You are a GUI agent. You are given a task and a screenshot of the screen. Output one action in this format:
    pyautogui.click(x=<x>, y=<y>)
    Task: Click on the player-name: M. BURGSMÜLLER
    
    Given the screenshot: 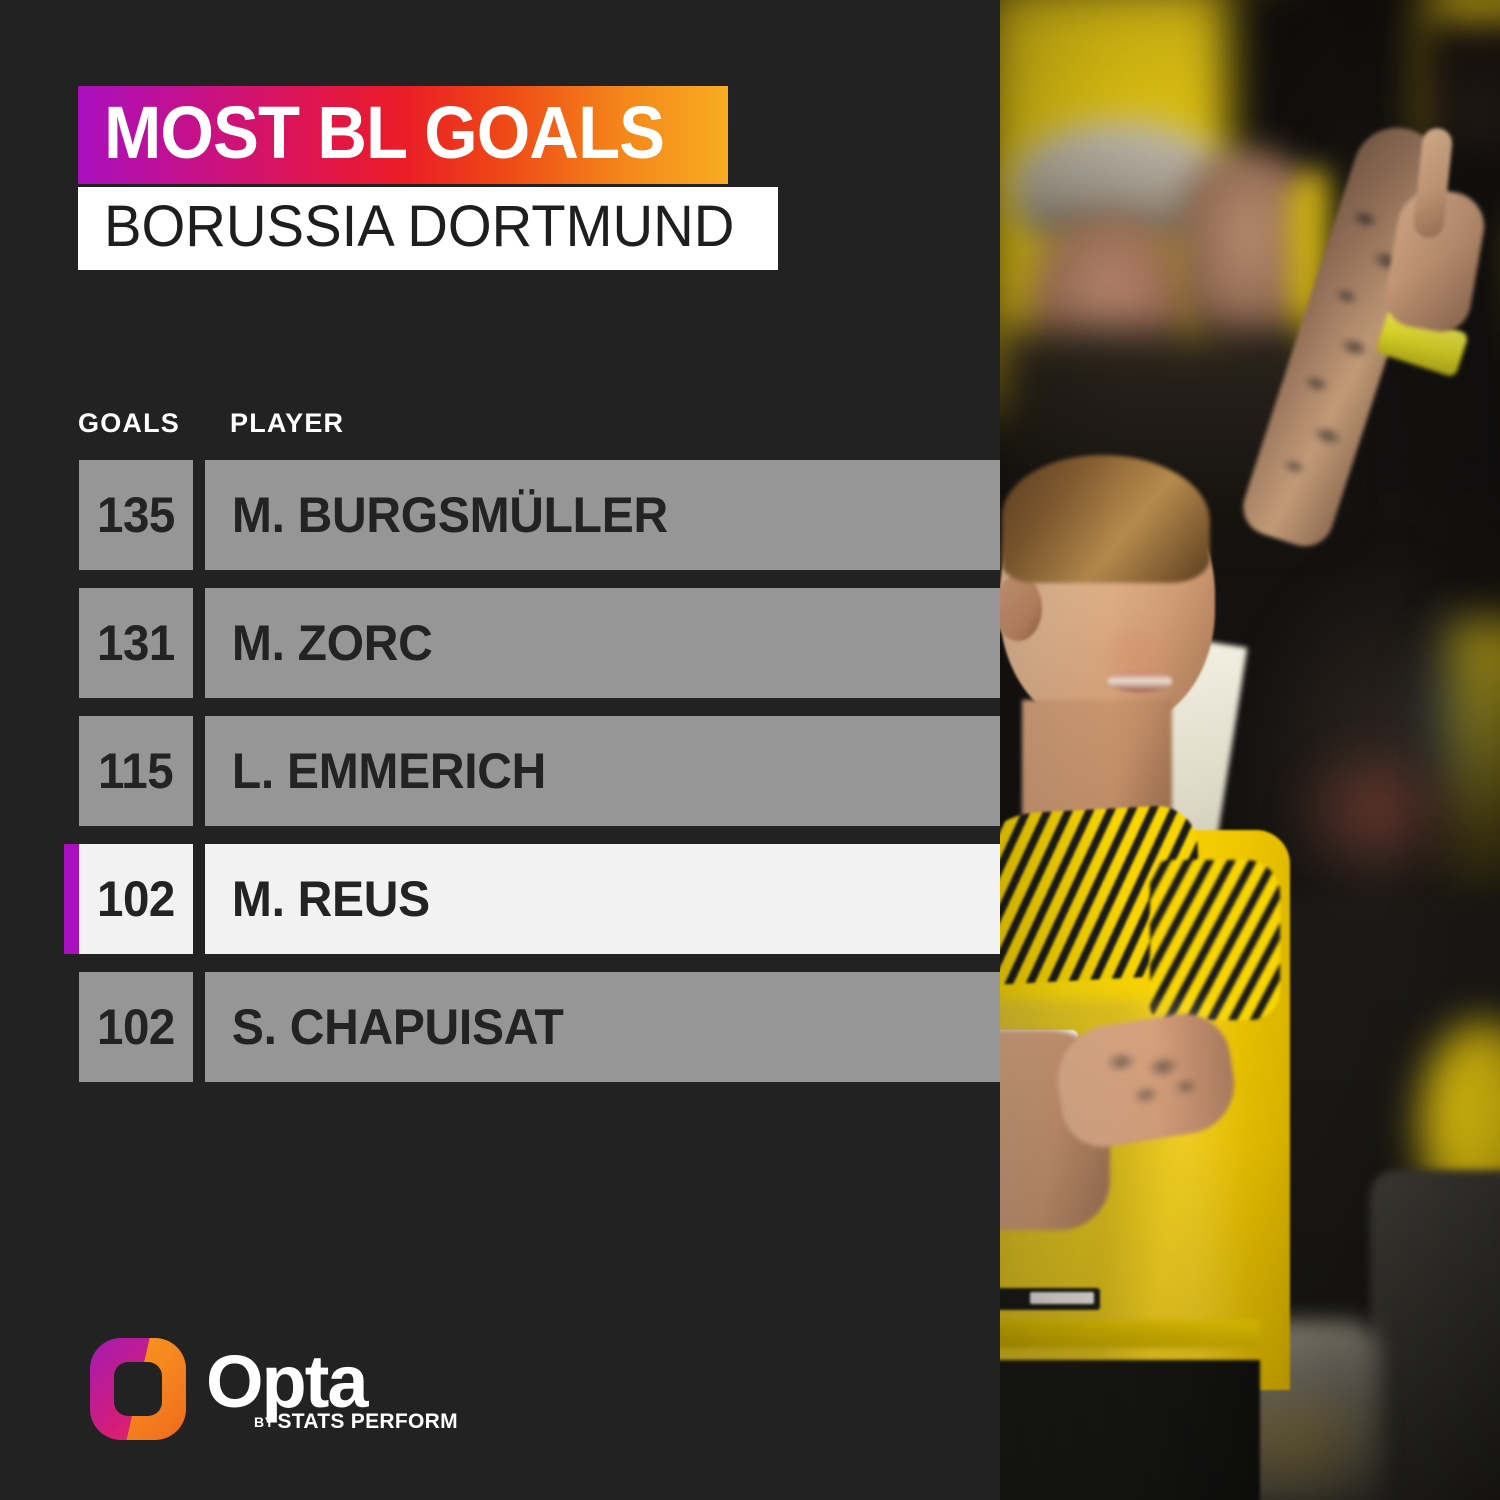 What is the action you would take?
    pyautogui.click(x=449, y=515)
    